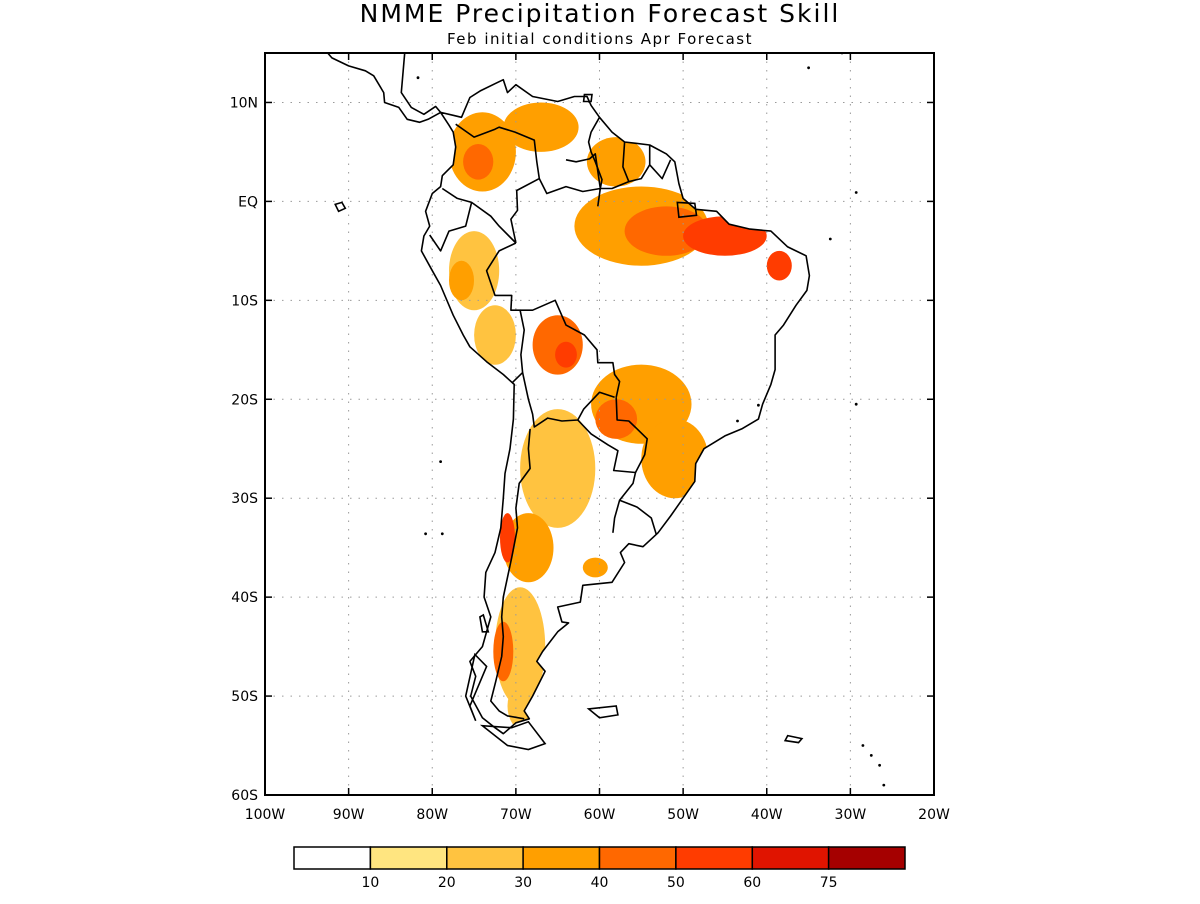  I want to click on skill-region-ceara, so click(779, 265).